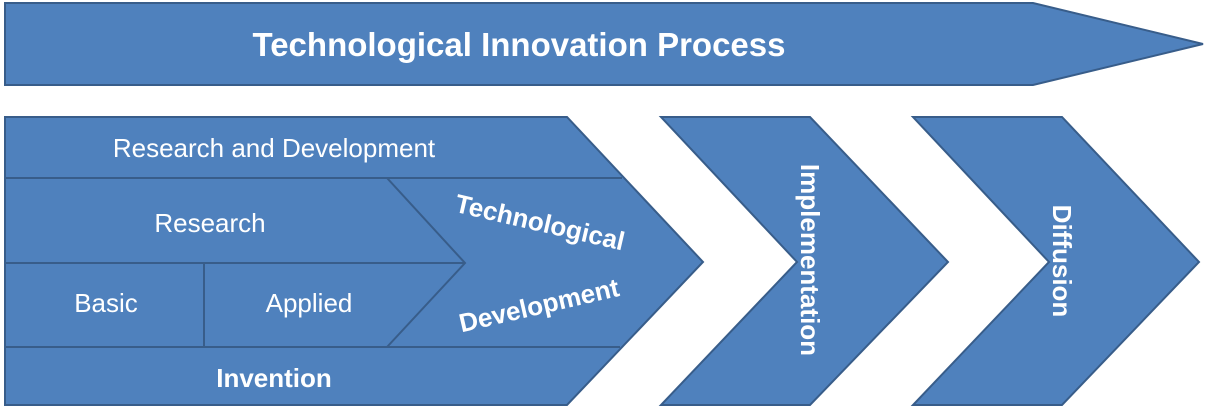 This screenshot has height=409, width=1207. I want to click on research-and-development-label: Research and Development, so click(274, 148).